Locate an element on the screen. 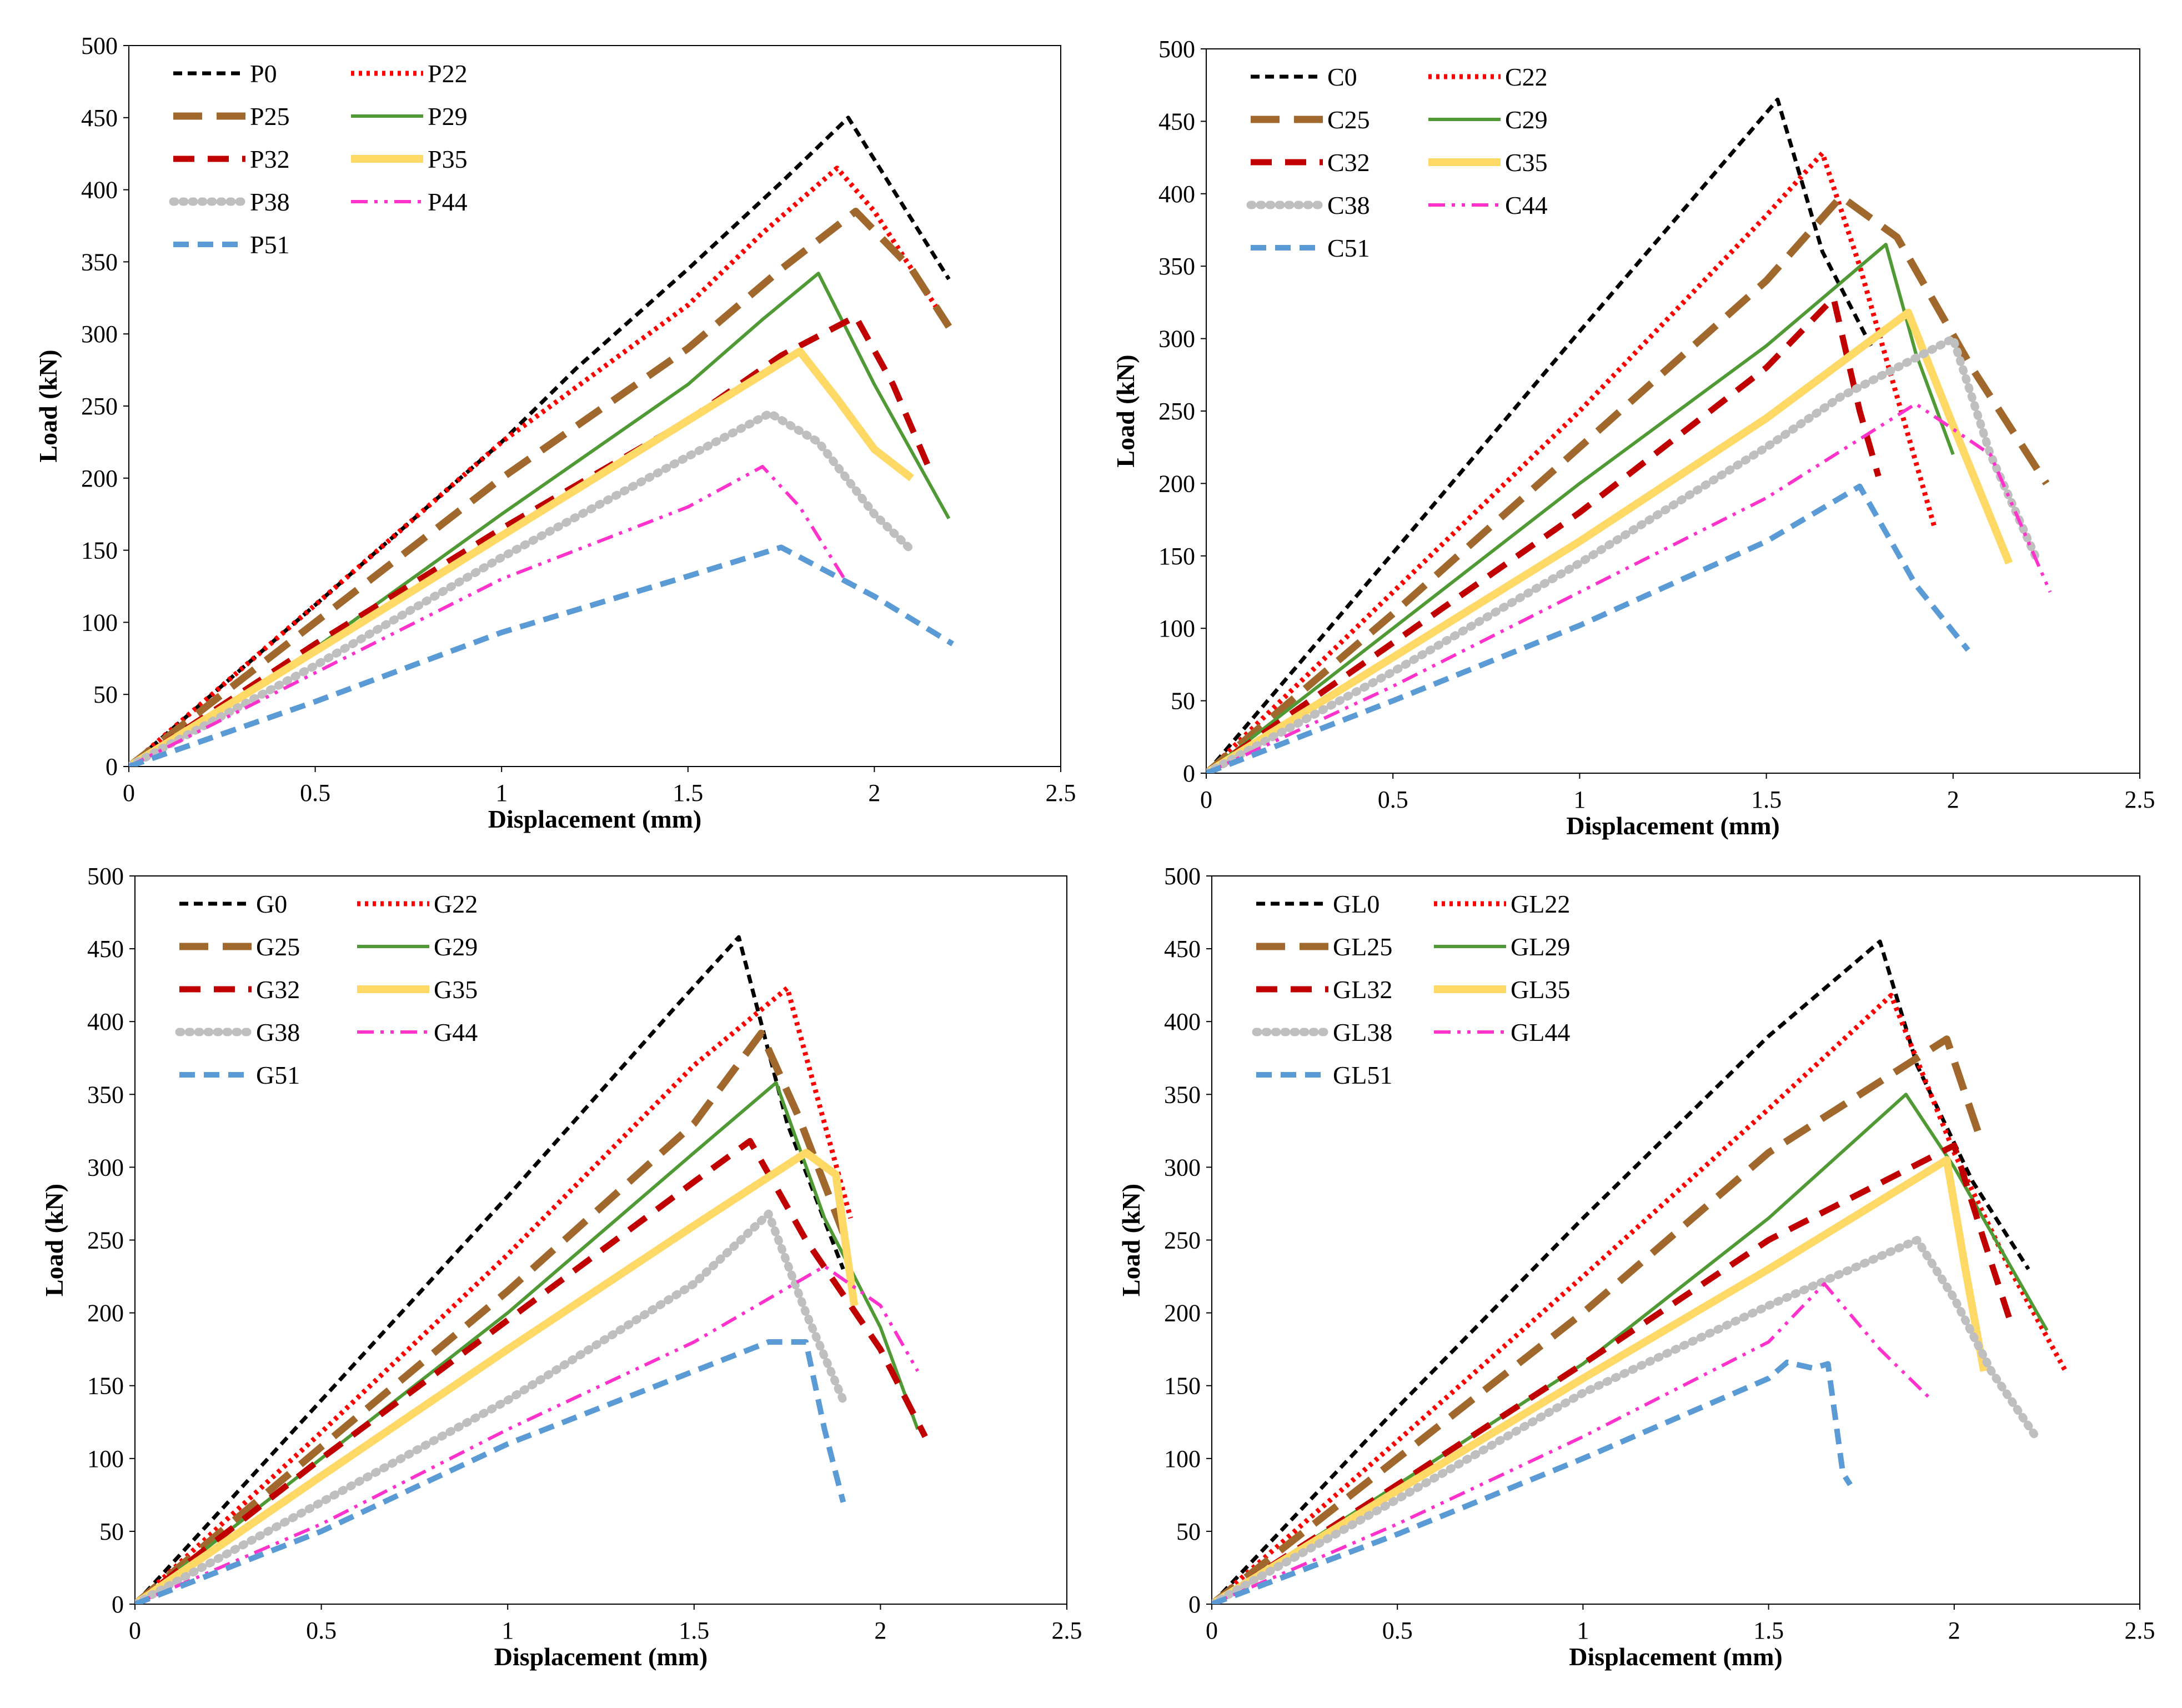 This screenshot has width=2182, height=1708. legend-label: G0 is located at coordinates (271, 904).